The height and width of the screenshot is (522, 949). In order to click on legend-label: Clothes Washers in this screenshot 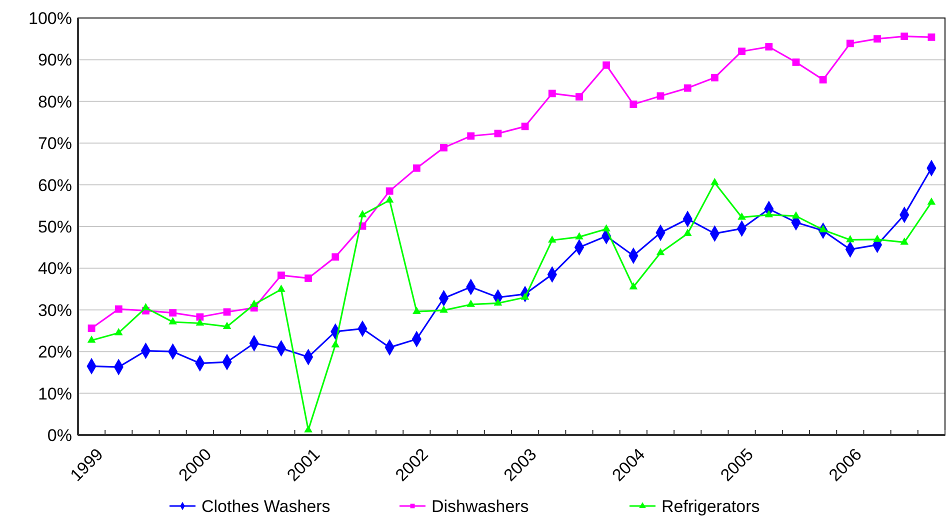, I will do `click(266, 506)`.